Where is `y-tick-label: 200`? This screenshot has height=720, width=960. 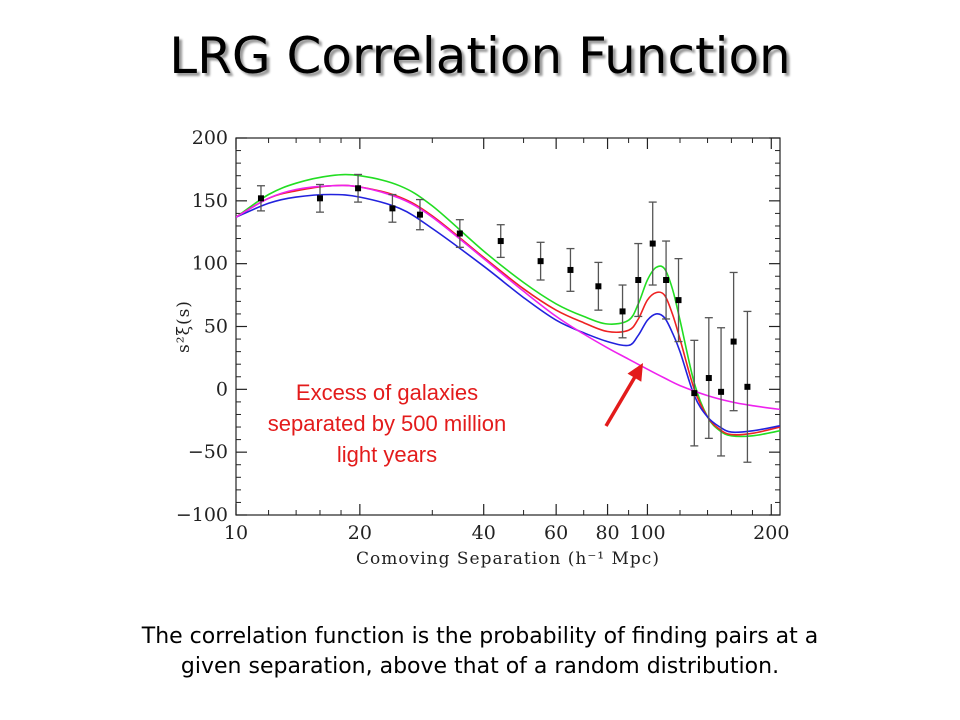 y-tick-label: 200 is located at coordinates (210, 138).